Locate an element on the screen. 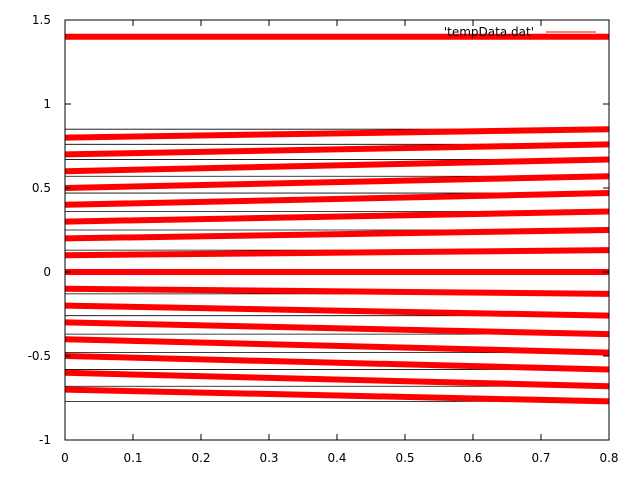 Image resolution: width=640 pixels, height=480 pixels. y-tick-label: -0.5 is located at coordinates (39, 356).